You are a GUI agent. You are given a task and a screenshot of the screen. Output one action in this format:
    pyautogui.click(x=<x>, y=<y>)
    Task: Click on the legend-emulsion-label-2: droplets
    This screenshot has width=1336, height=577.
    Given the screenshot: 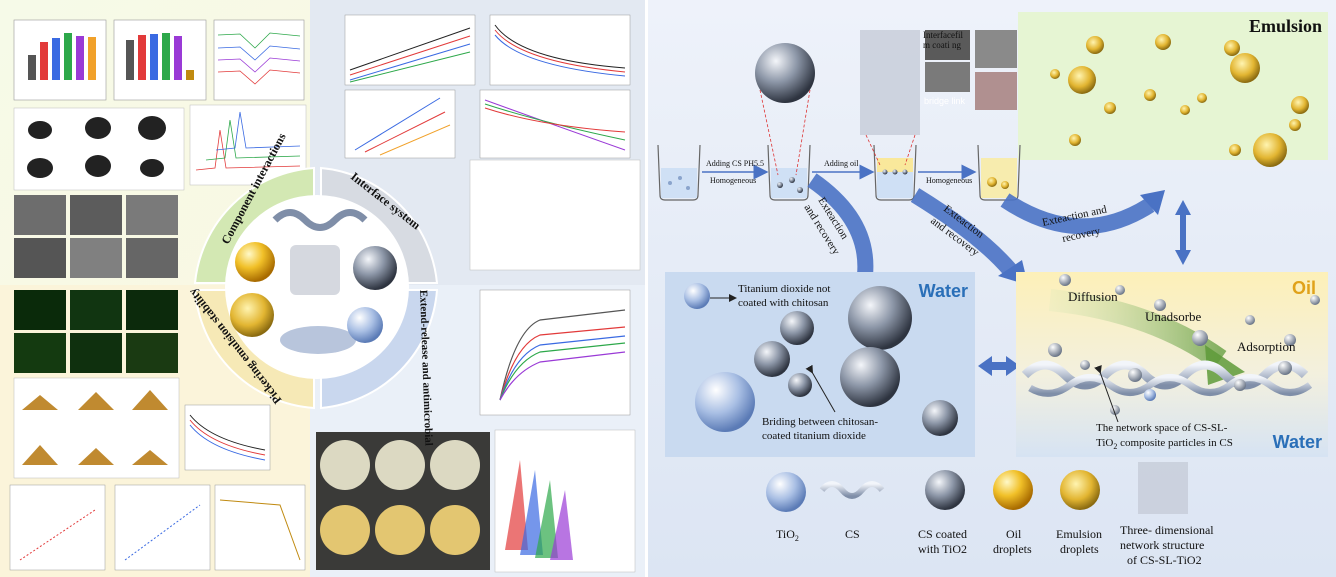 What is the action you would take?
    pyautogui.click(x=1079, y=549)
    